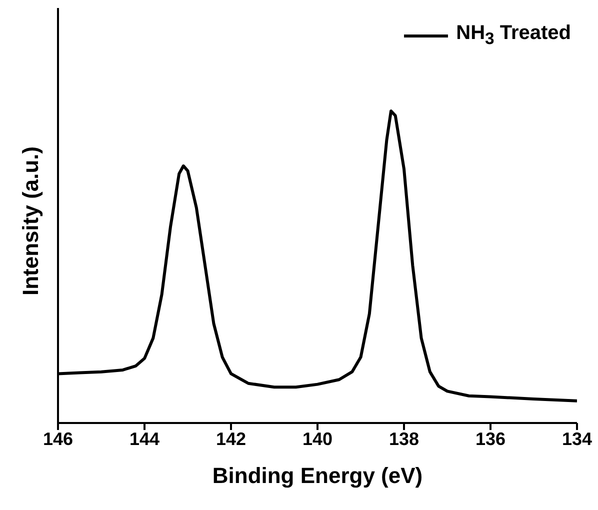 The image size is (598, 510). What do you see at coordinates (144, 438) in the screenshot?
I see `x-tick-label: 144` at bounding box center [144, 438].